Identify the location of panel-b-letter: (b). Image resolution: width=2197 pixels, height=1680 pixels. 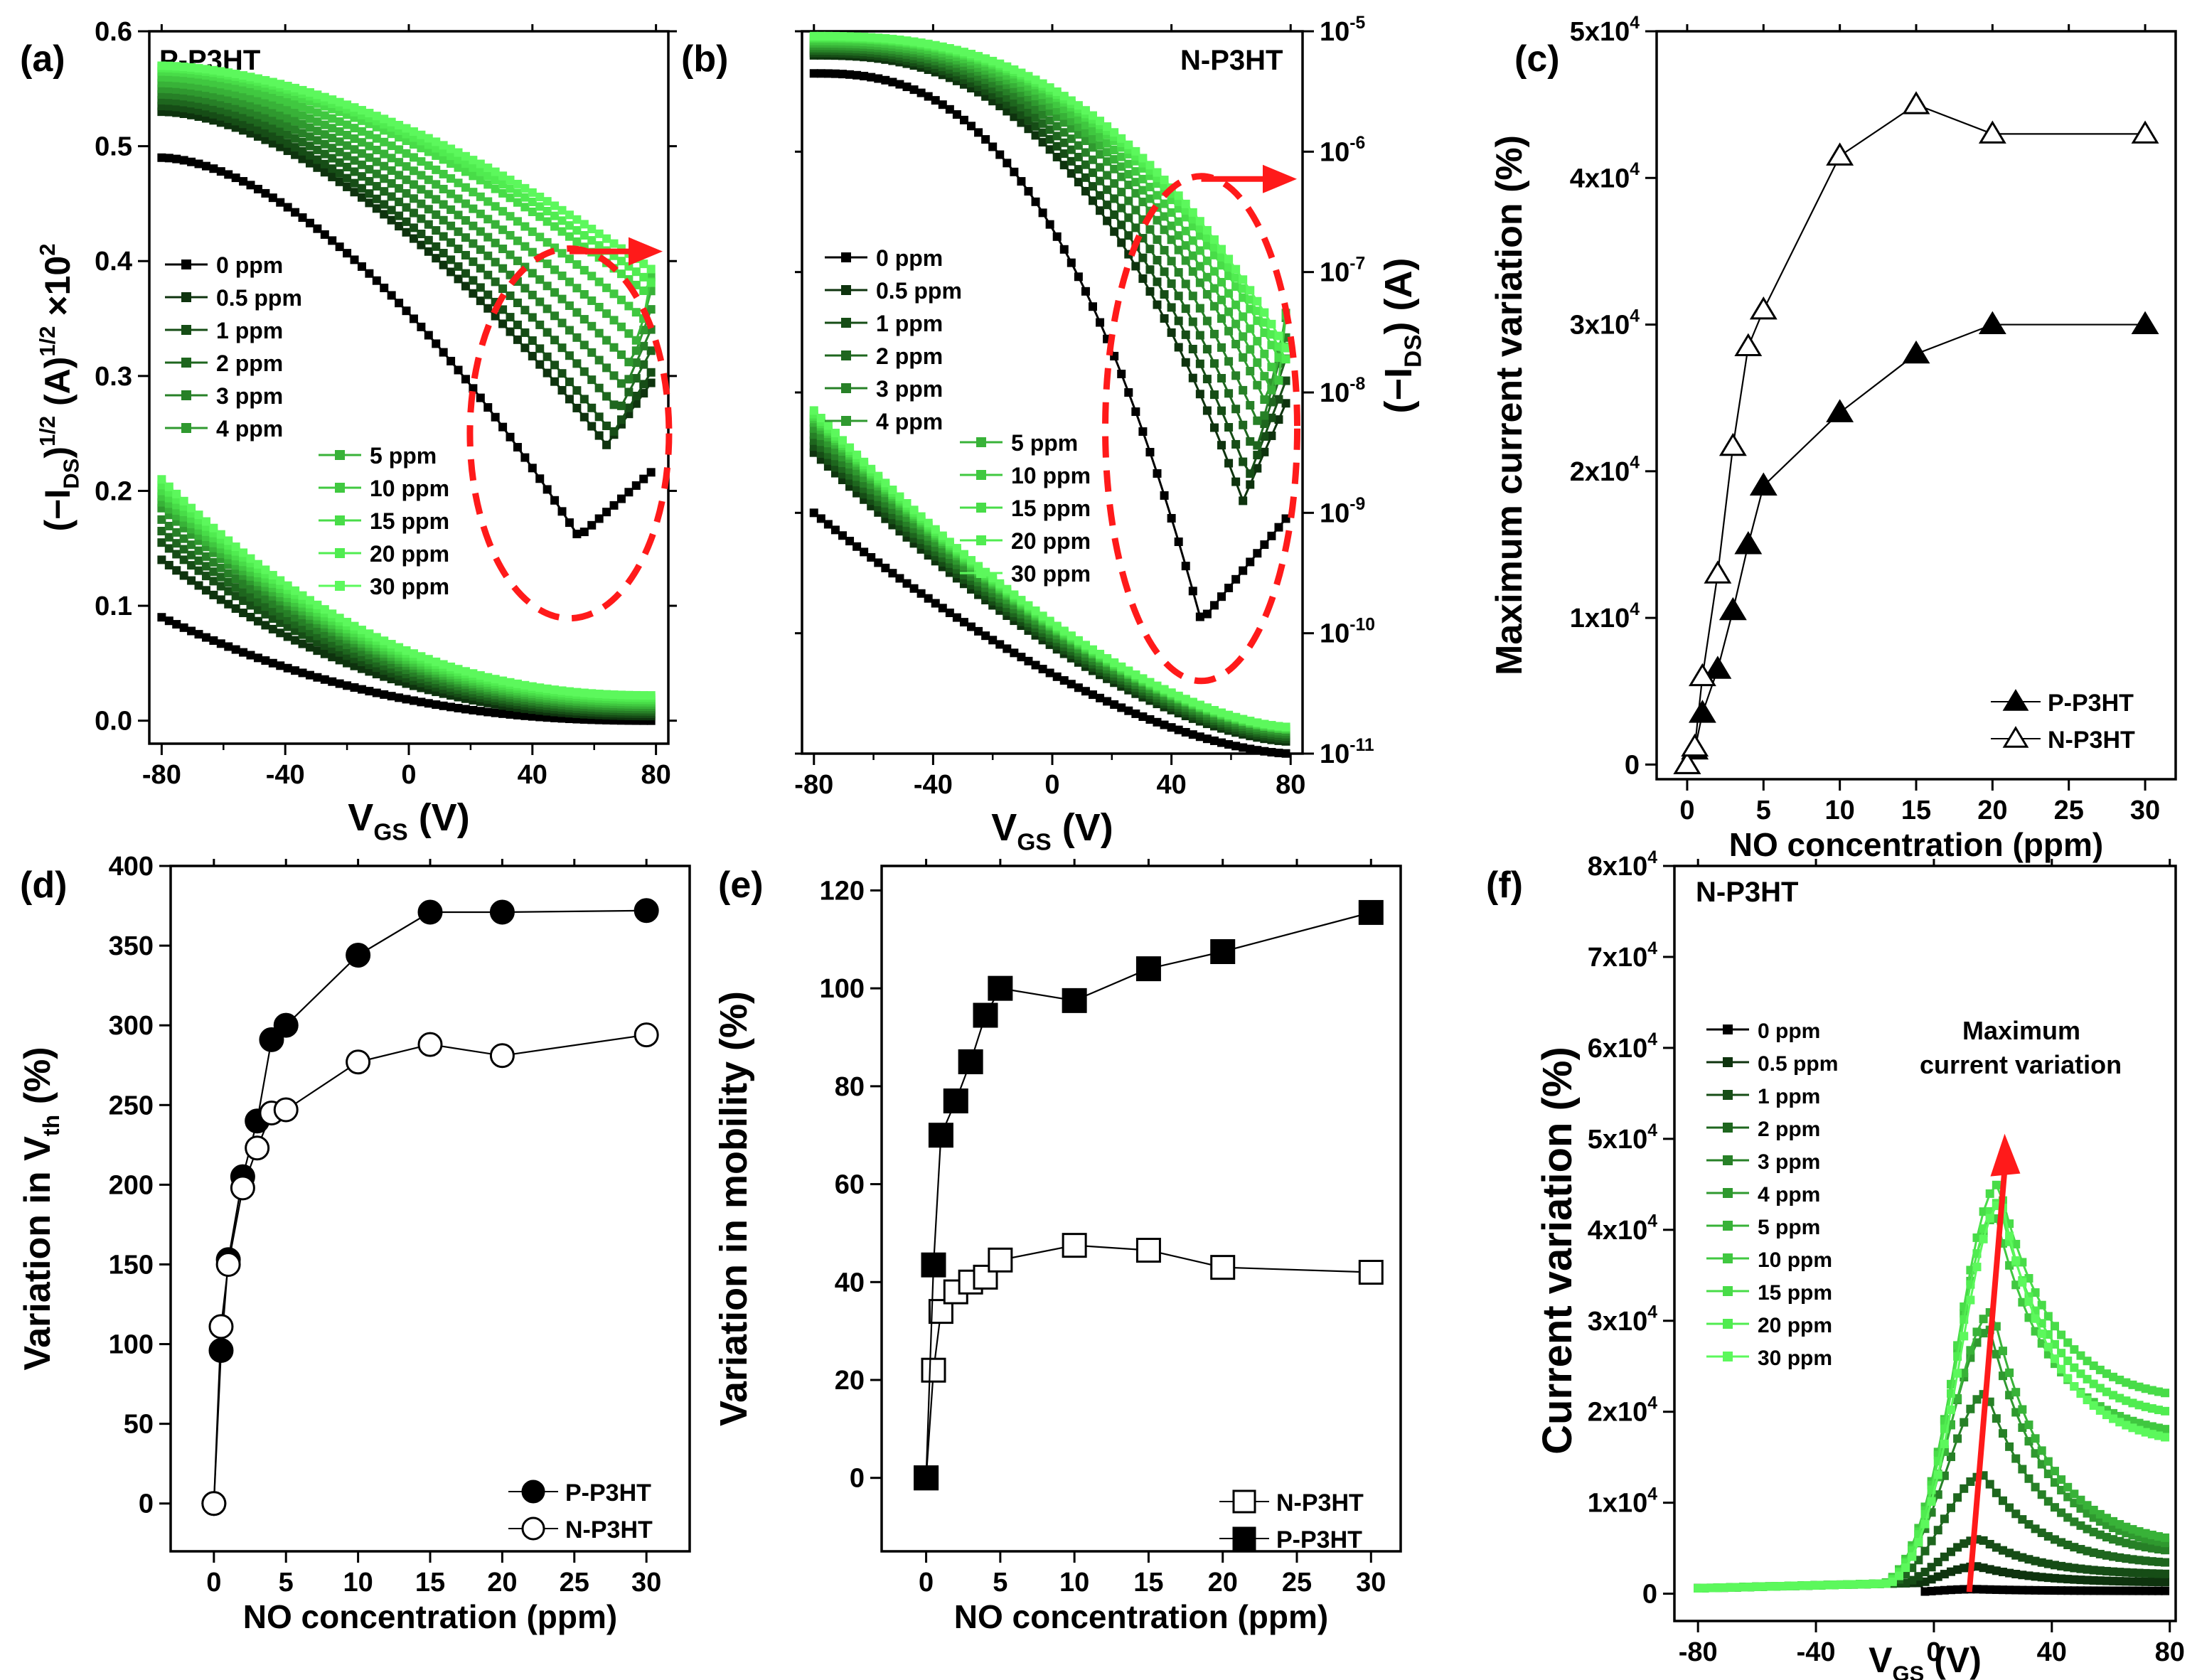
(705, 59).